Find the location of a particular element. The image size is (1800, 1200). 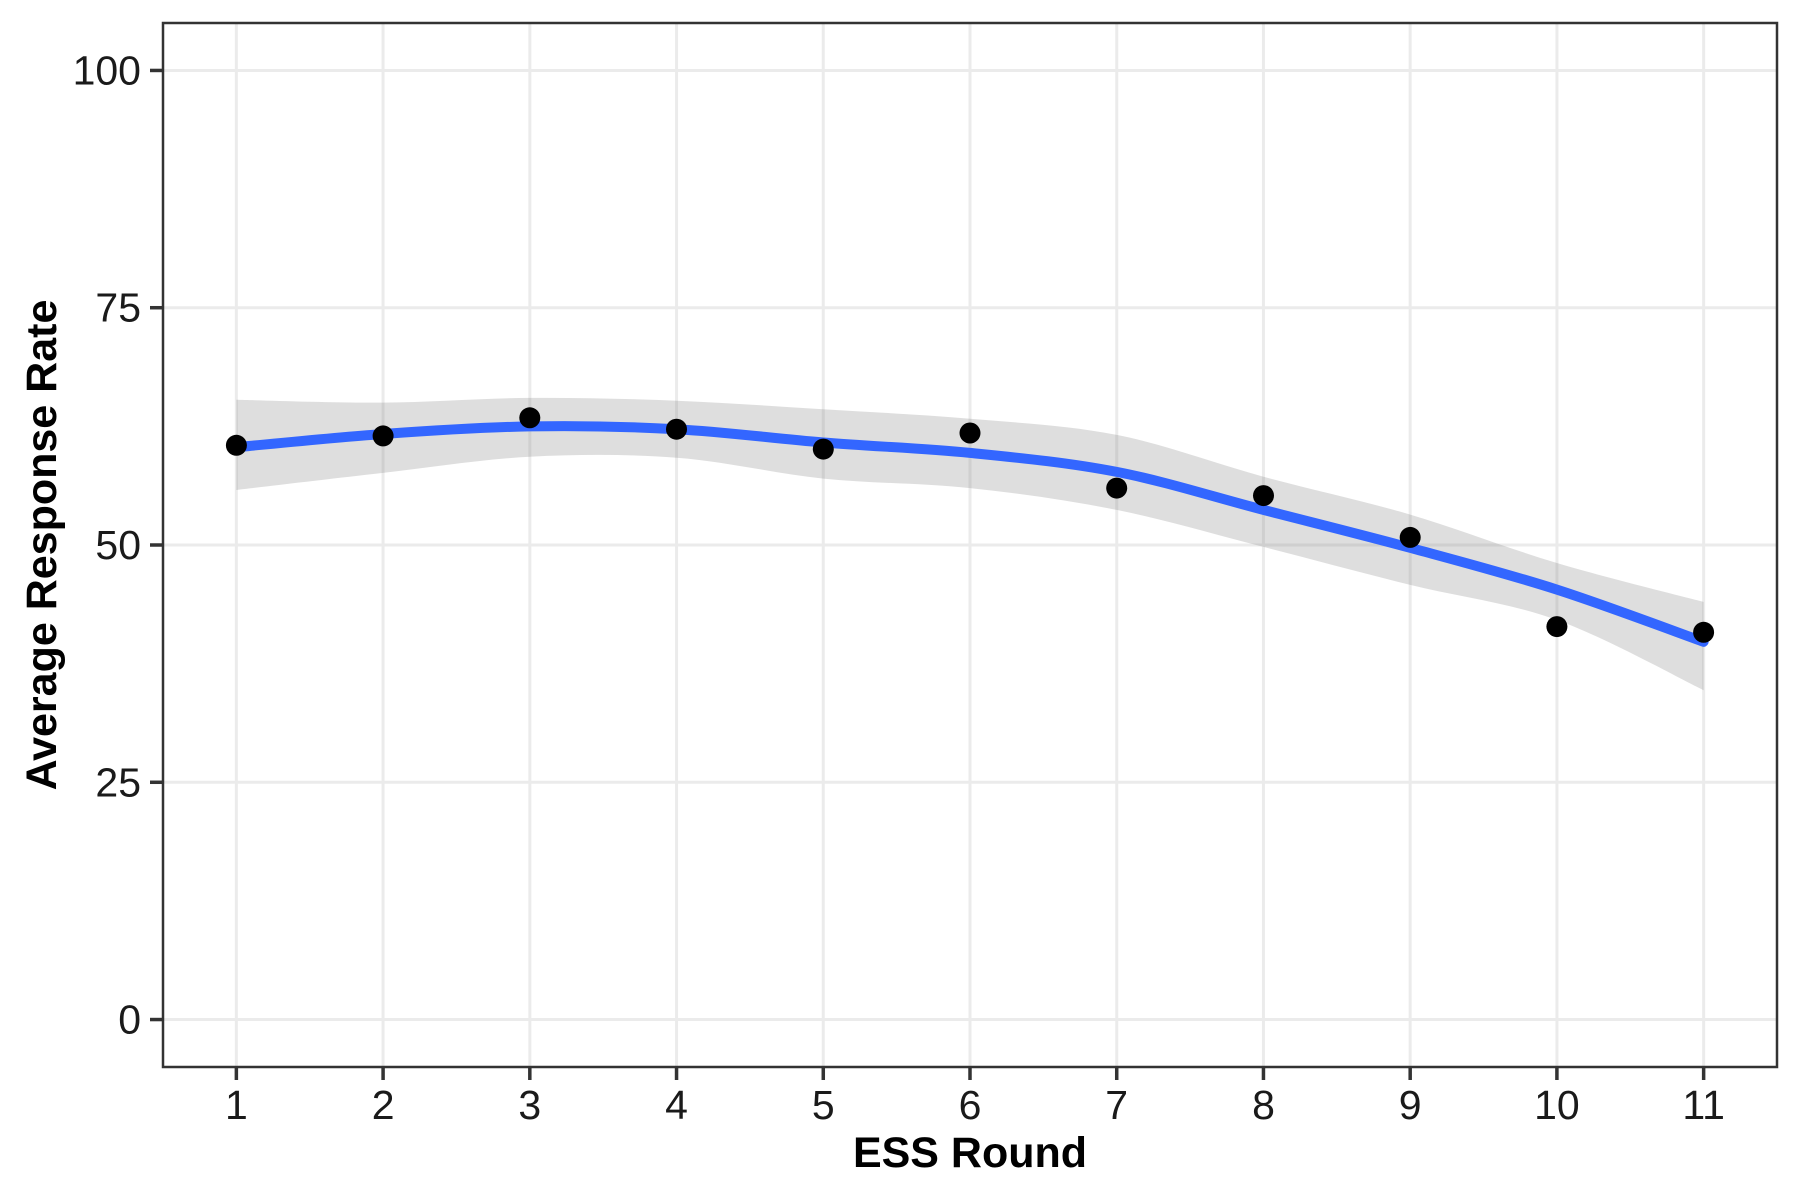

x-tick-label-7: 7 is located at coordinates (1116, 1105).